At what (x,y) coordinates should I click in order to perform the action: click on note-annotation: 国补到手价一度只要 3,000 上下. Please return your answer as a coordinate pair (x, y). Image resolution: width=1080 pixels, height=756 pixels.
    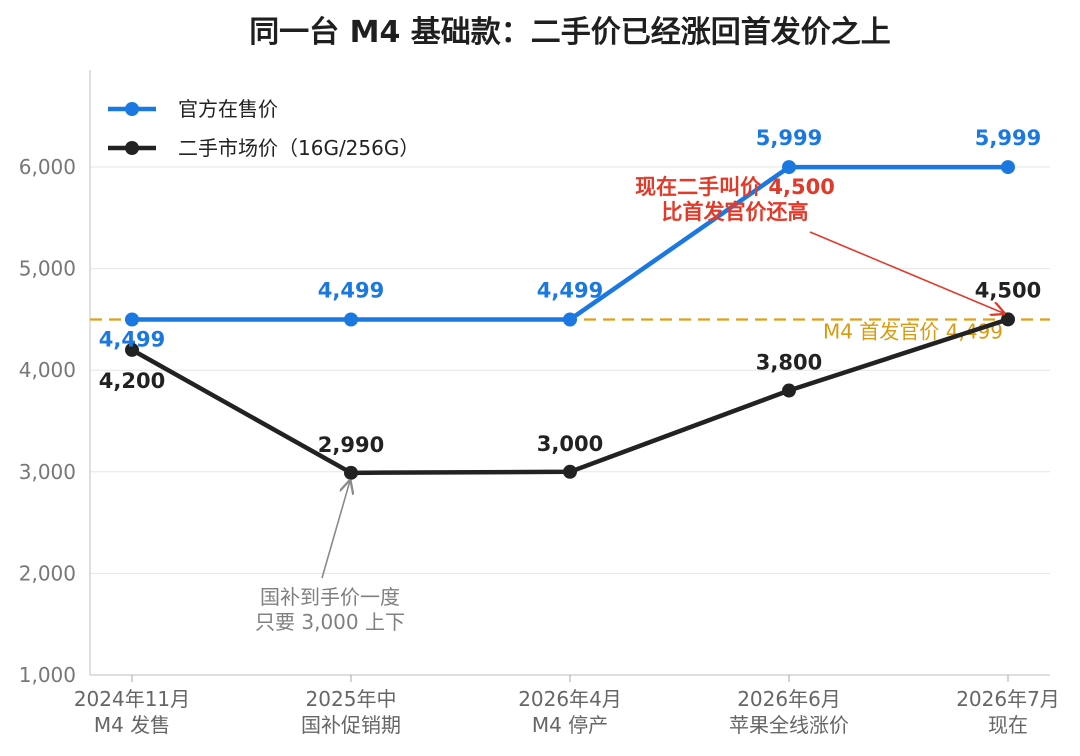
    Looking at the image, I should click on (330, 609).